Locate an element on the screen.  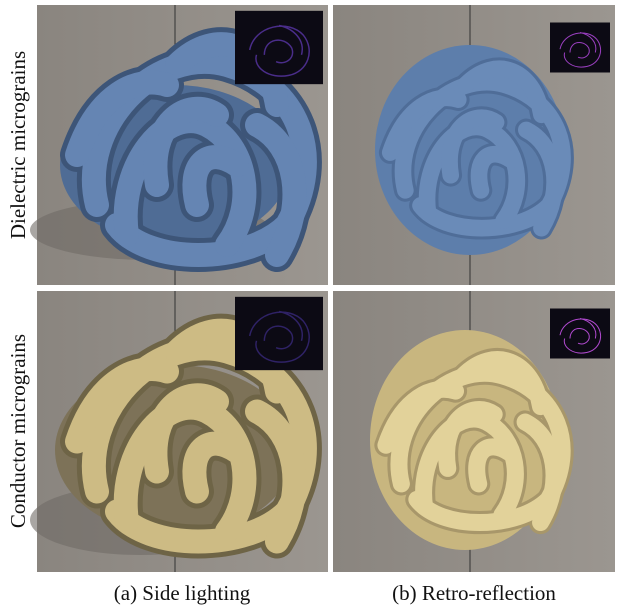
row-label: Dielectric micrograins is located at coordinates (18, 145).